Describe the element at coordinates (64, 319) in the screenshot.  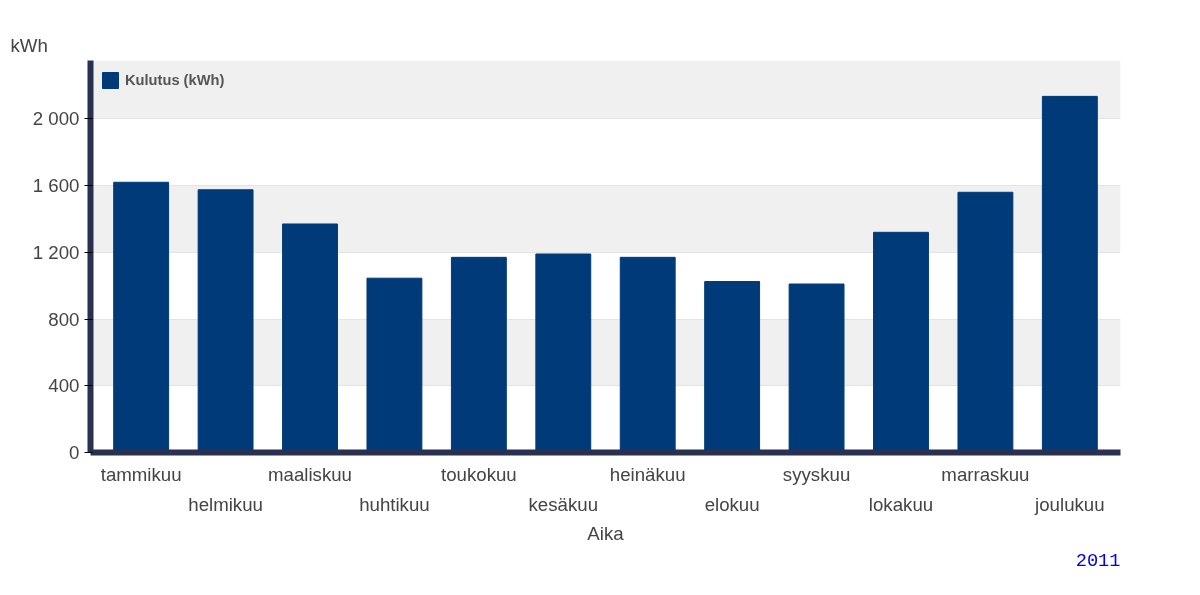
I see `y-tick-label: 800` at that location.